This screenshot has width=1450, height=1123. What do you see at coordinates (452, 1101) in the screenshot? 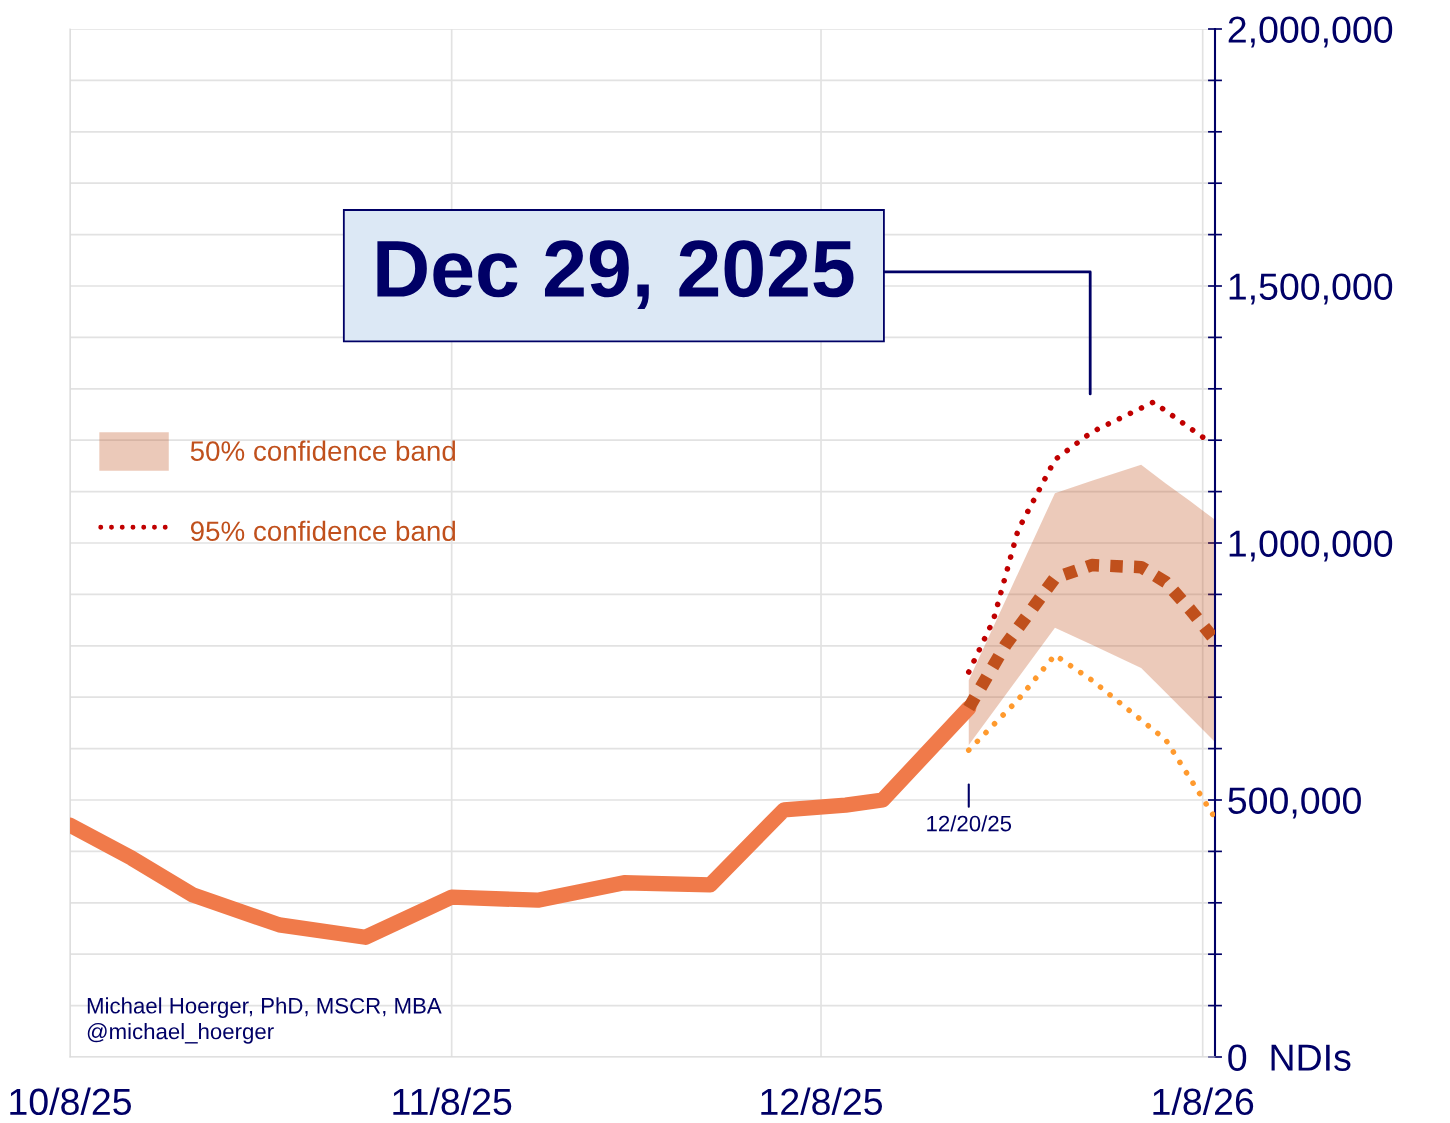
I see `x-tick-label: 11/8/25` at bounding box center [452, 1101].